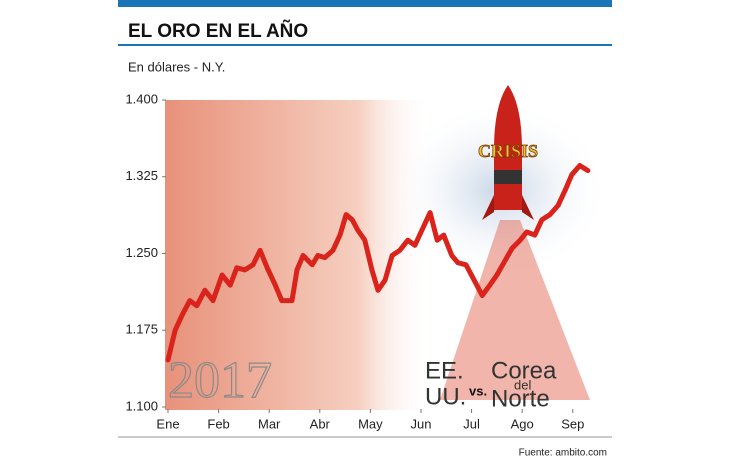 The image size is (730, 460). What do you see at coordinates (320, 423) in the screenshot?
I see `x-tick-label: Abr` at bounding box center [320, 423].